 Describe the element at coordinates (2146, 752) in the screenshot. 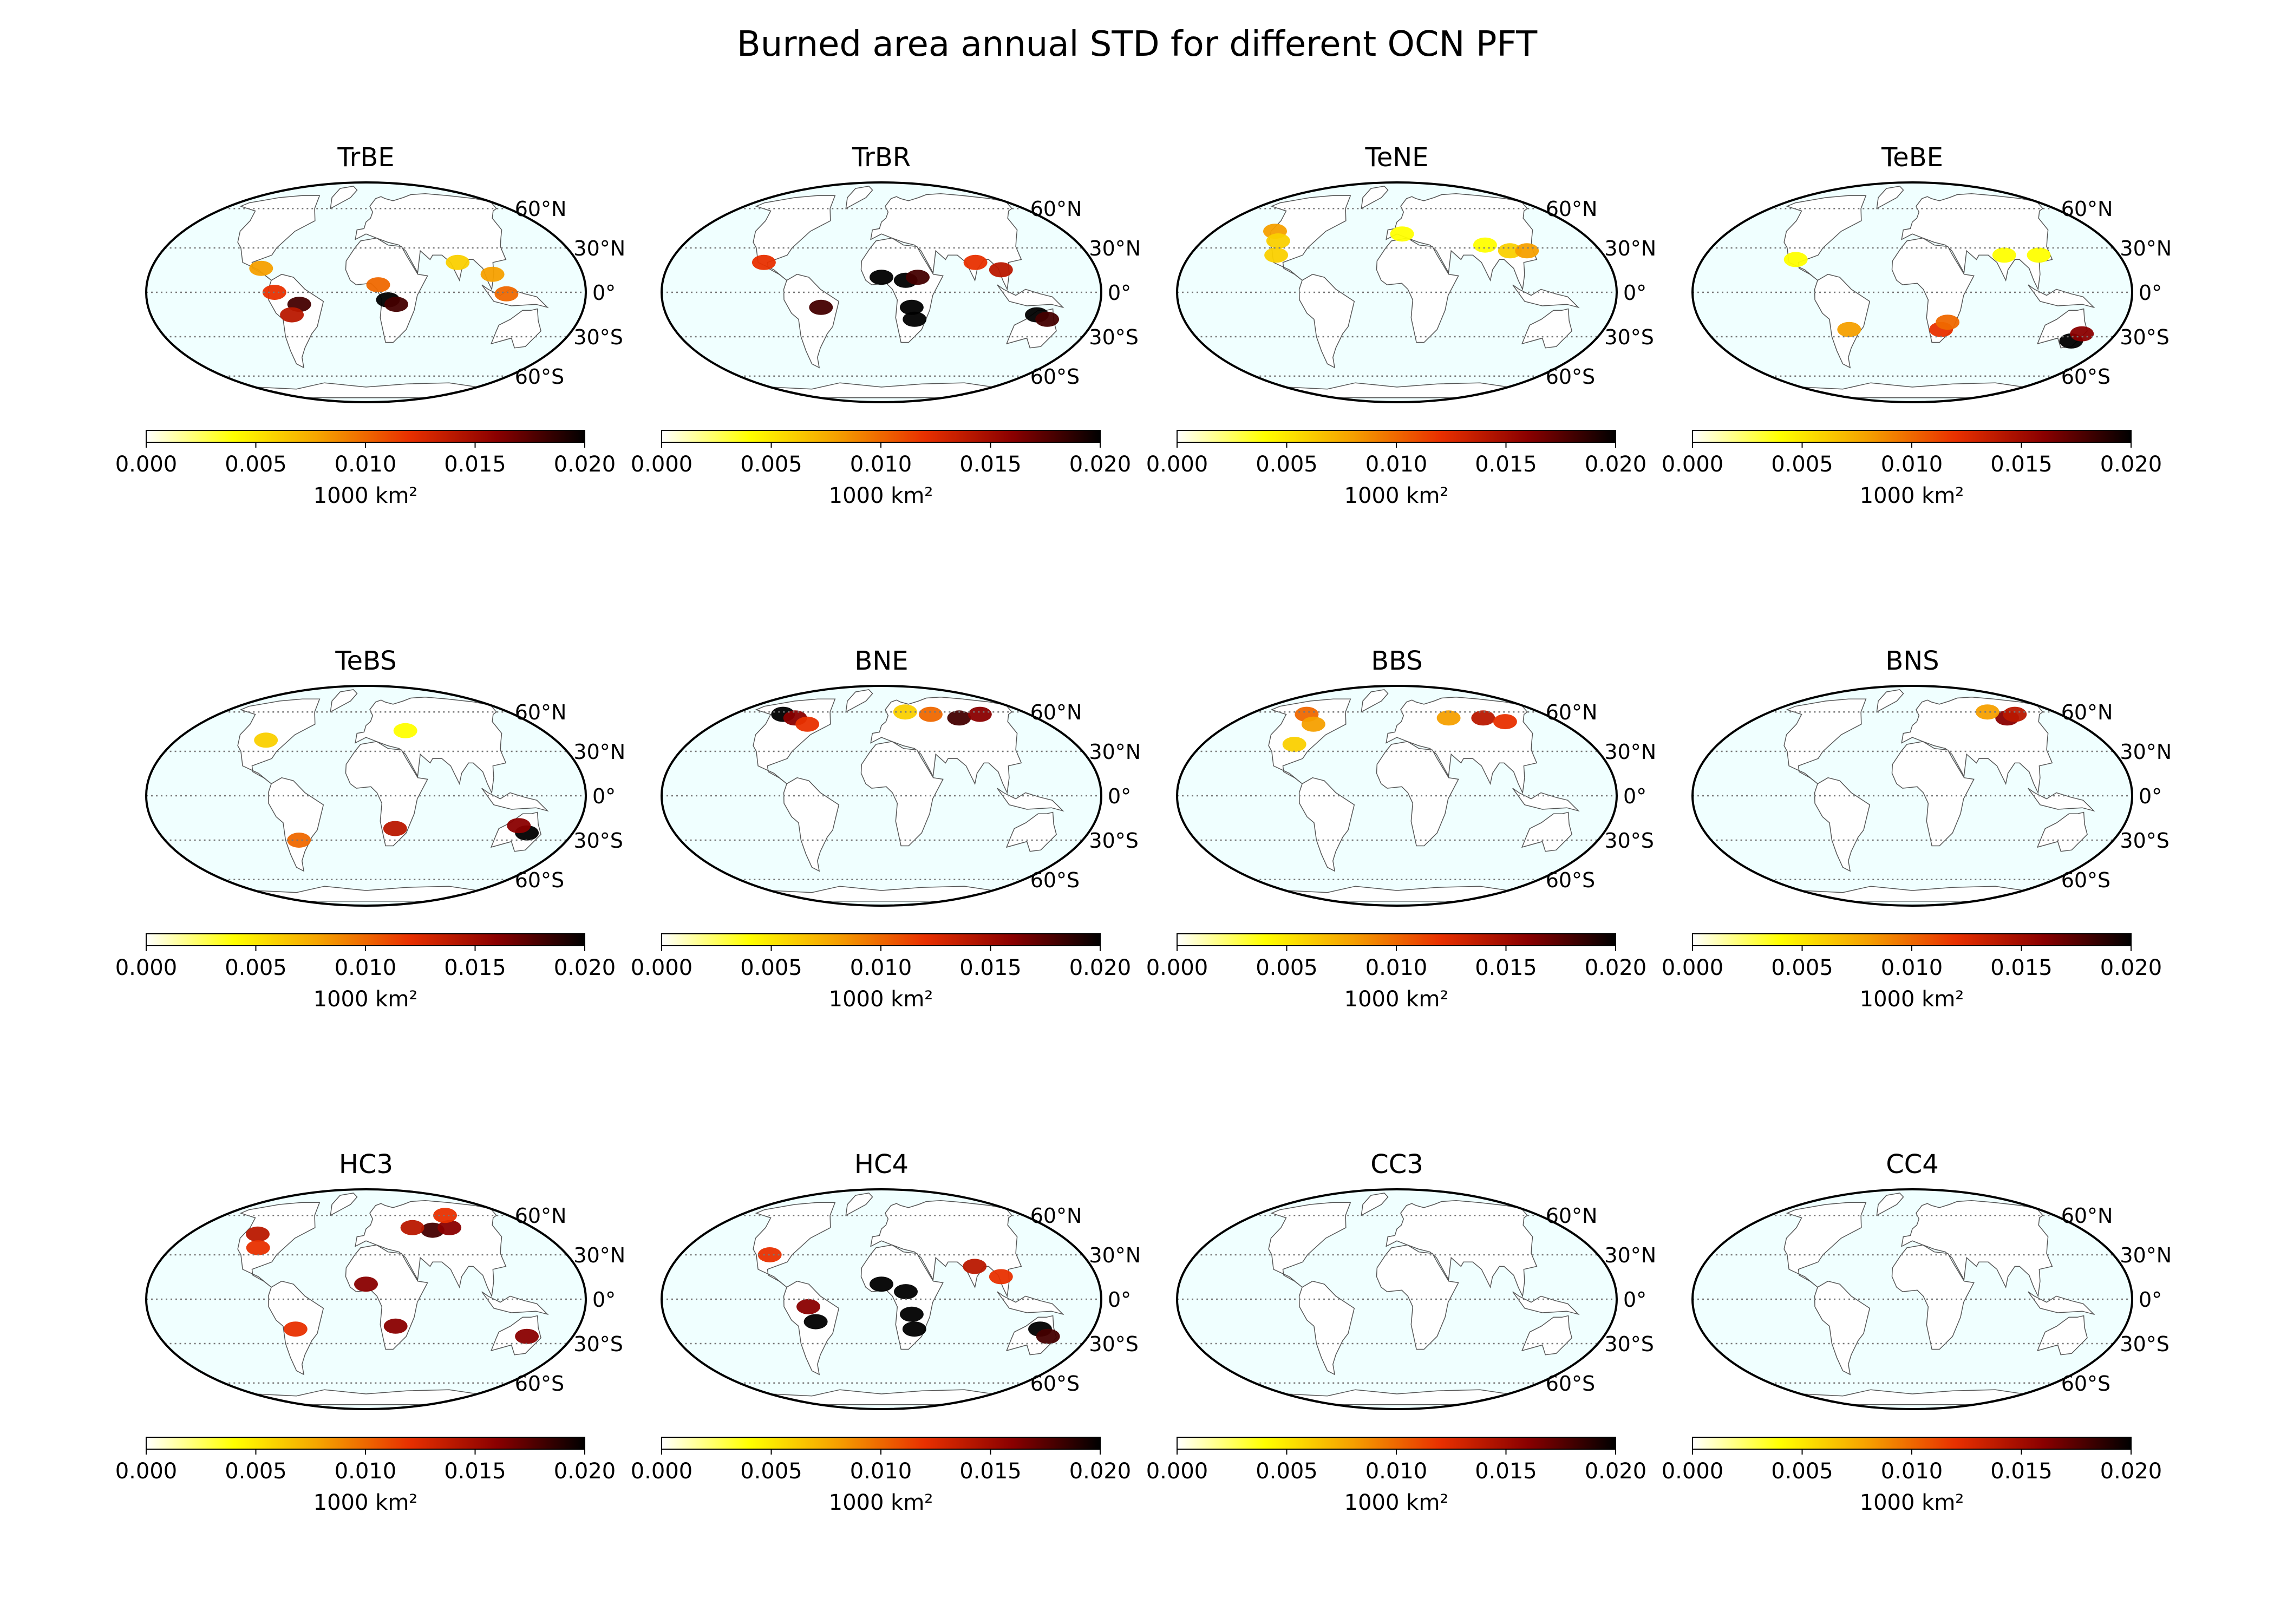

I see `parallel-label: 30°N` at that location.